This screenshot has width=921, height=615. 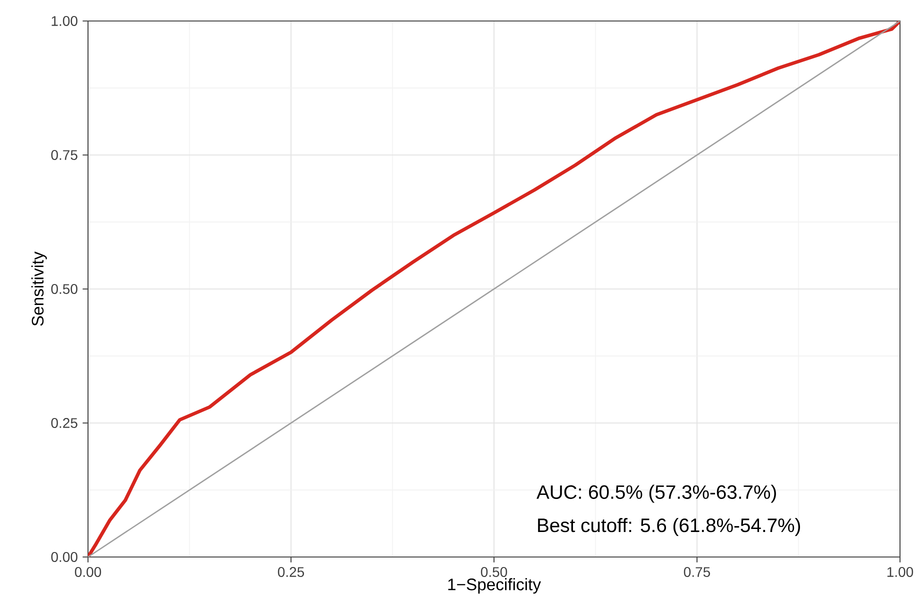 I want to click on y-tick-label: 1.00, so click(x=65, y=21).